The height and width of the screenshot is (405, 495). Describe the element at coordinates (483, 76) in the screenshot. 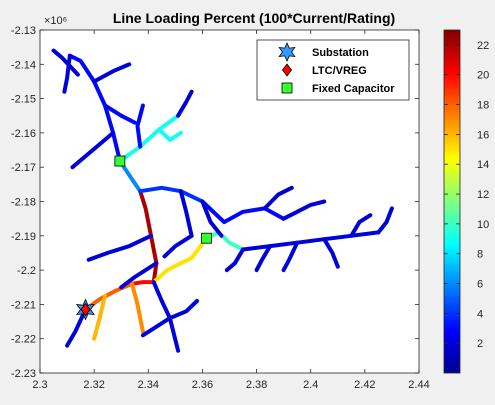

I see `colorbar-tick-label: 20` at that location.